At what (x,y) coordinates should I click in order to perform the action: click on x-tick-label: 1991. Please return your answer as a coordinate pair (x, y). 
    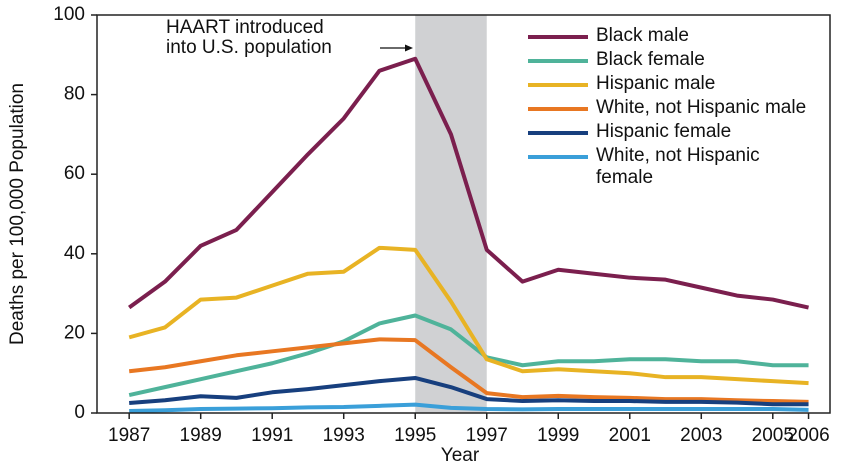
    Looking at the image, I should click on (272, 435).